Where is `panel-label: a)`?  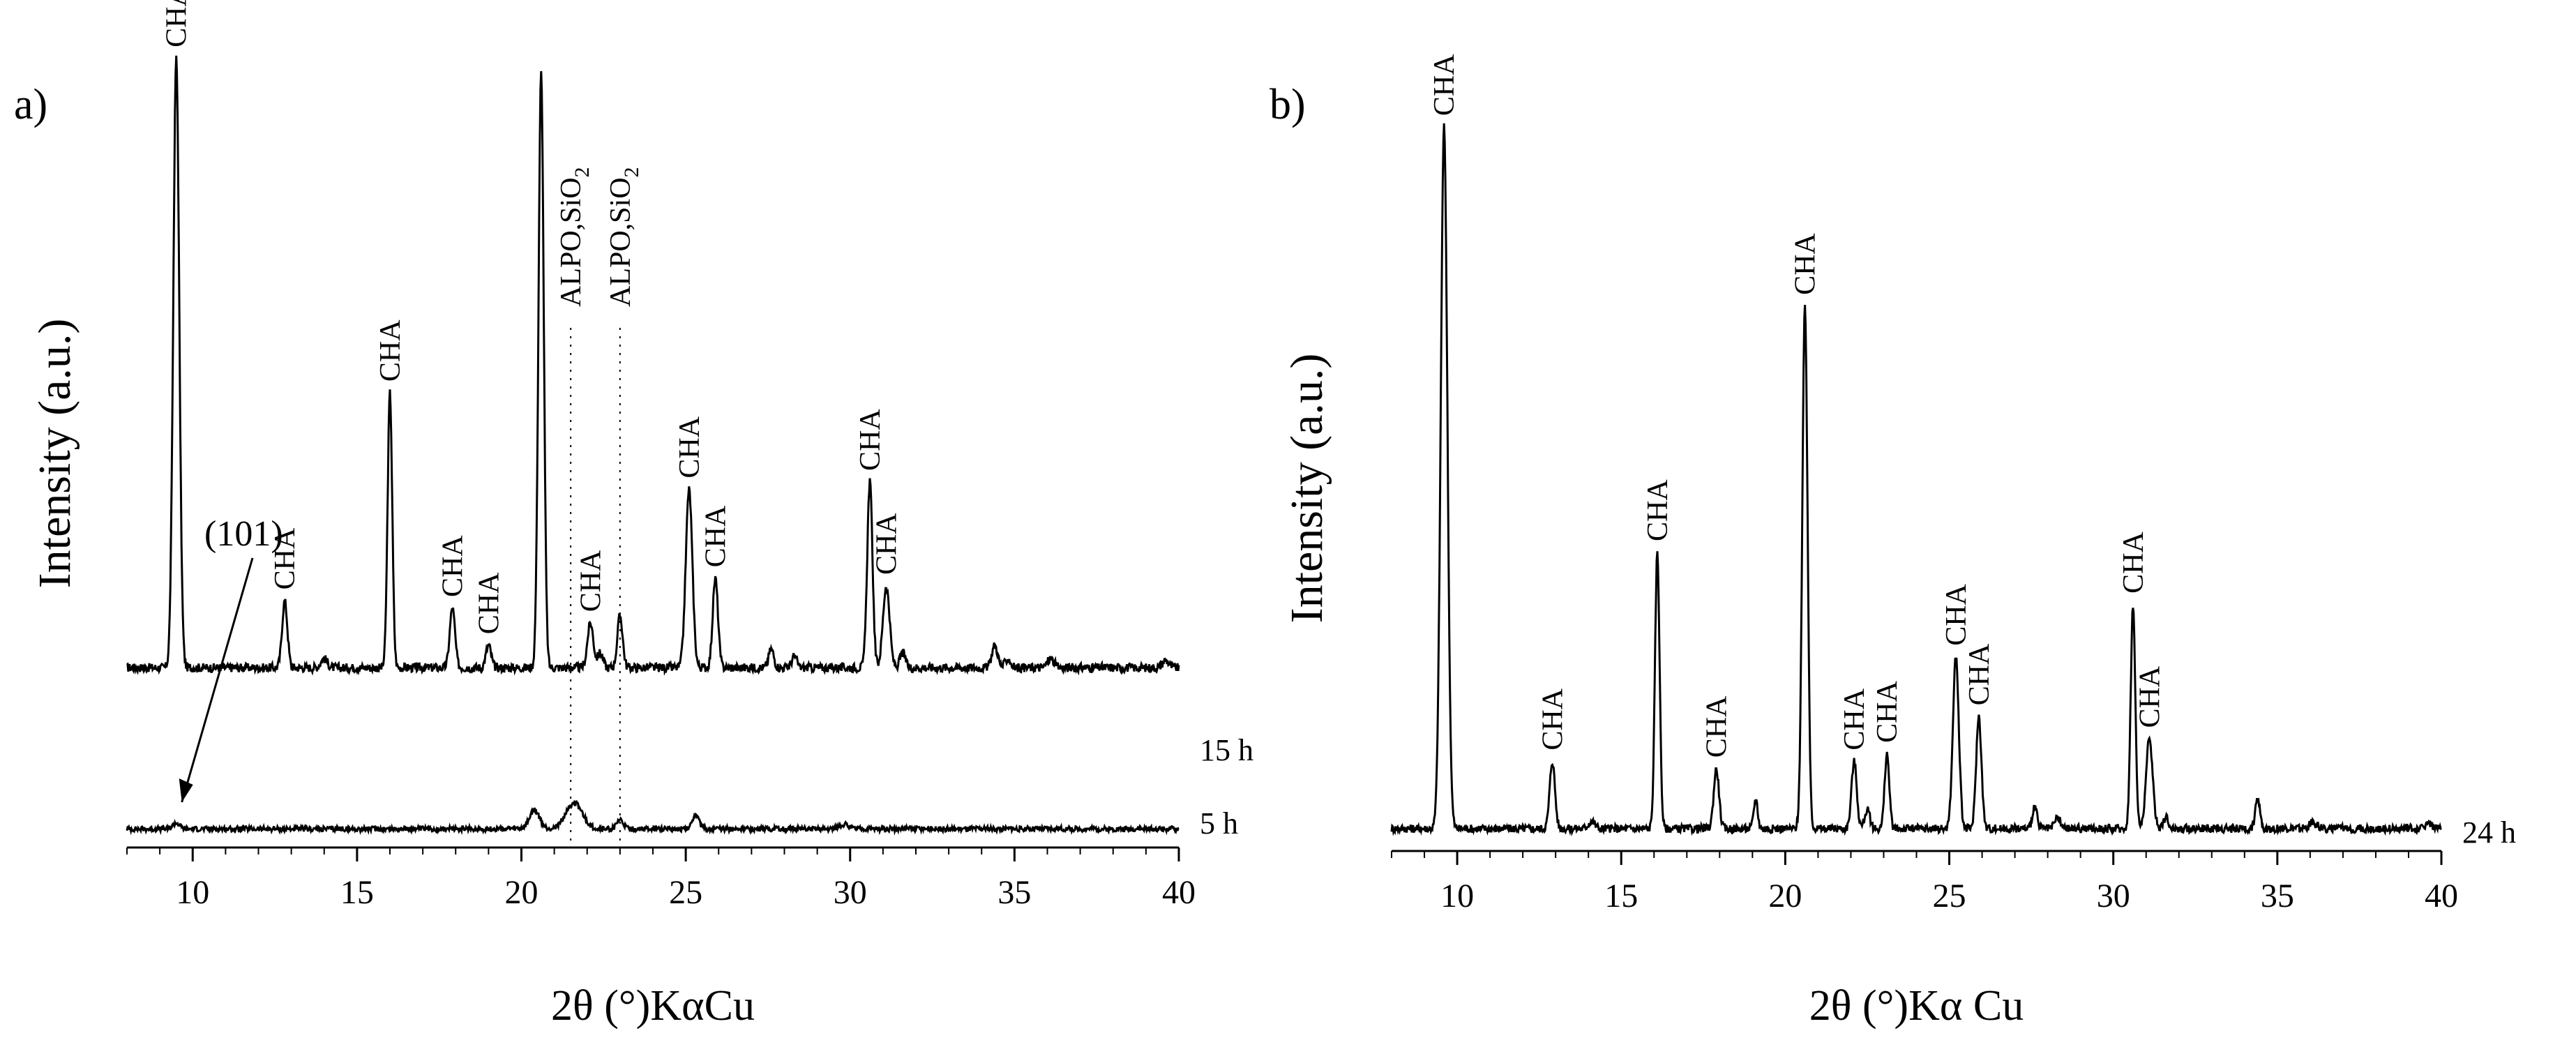
panel-label: a) is located at coordinates (30, 104).